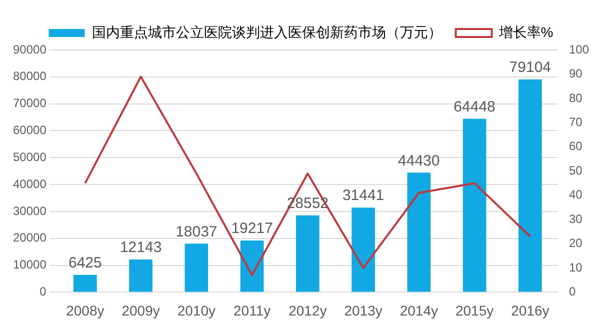  I want to click on y-tick-label: 30000, so click(29, 211).